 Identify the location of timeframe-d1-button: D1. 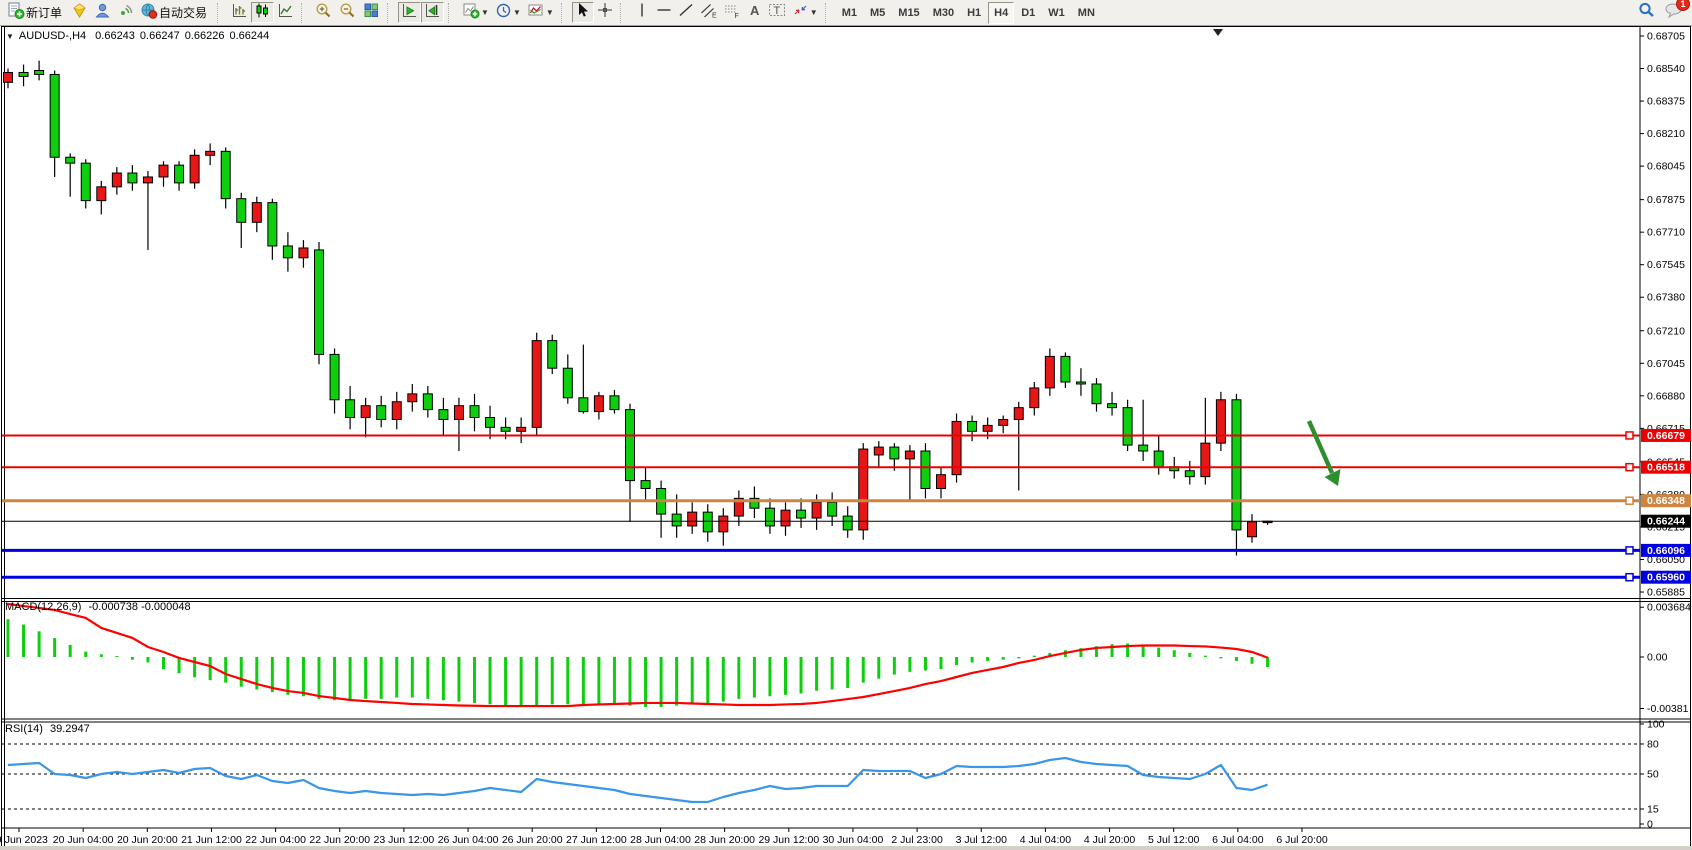
(1028, 12).